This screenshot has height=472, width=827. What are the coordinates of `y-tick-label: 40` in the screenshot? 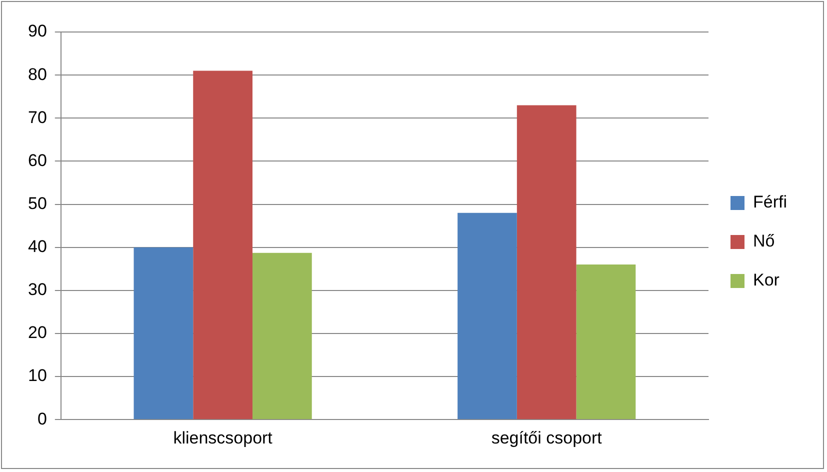 It's located at (37, 246).